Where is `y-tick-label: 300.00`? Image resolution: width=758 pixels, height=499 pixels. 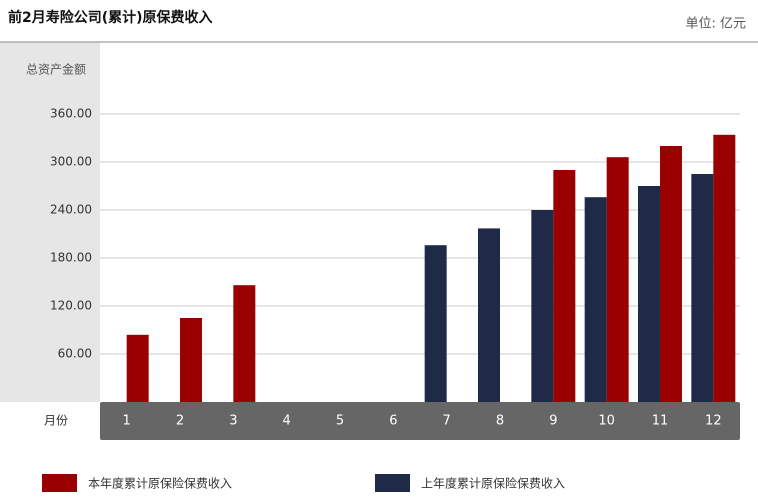 y-tick-label: 300.00 is located at coordinates (71, 162).